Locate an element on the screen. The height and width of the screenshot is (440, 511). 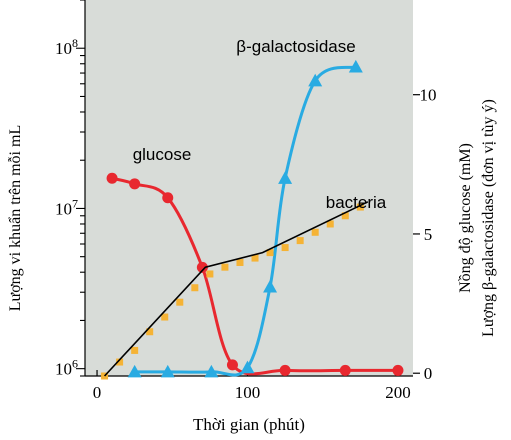
right-axis-label-line1: Nồng độ glucose (mM) is located at coordinates (465, 218).